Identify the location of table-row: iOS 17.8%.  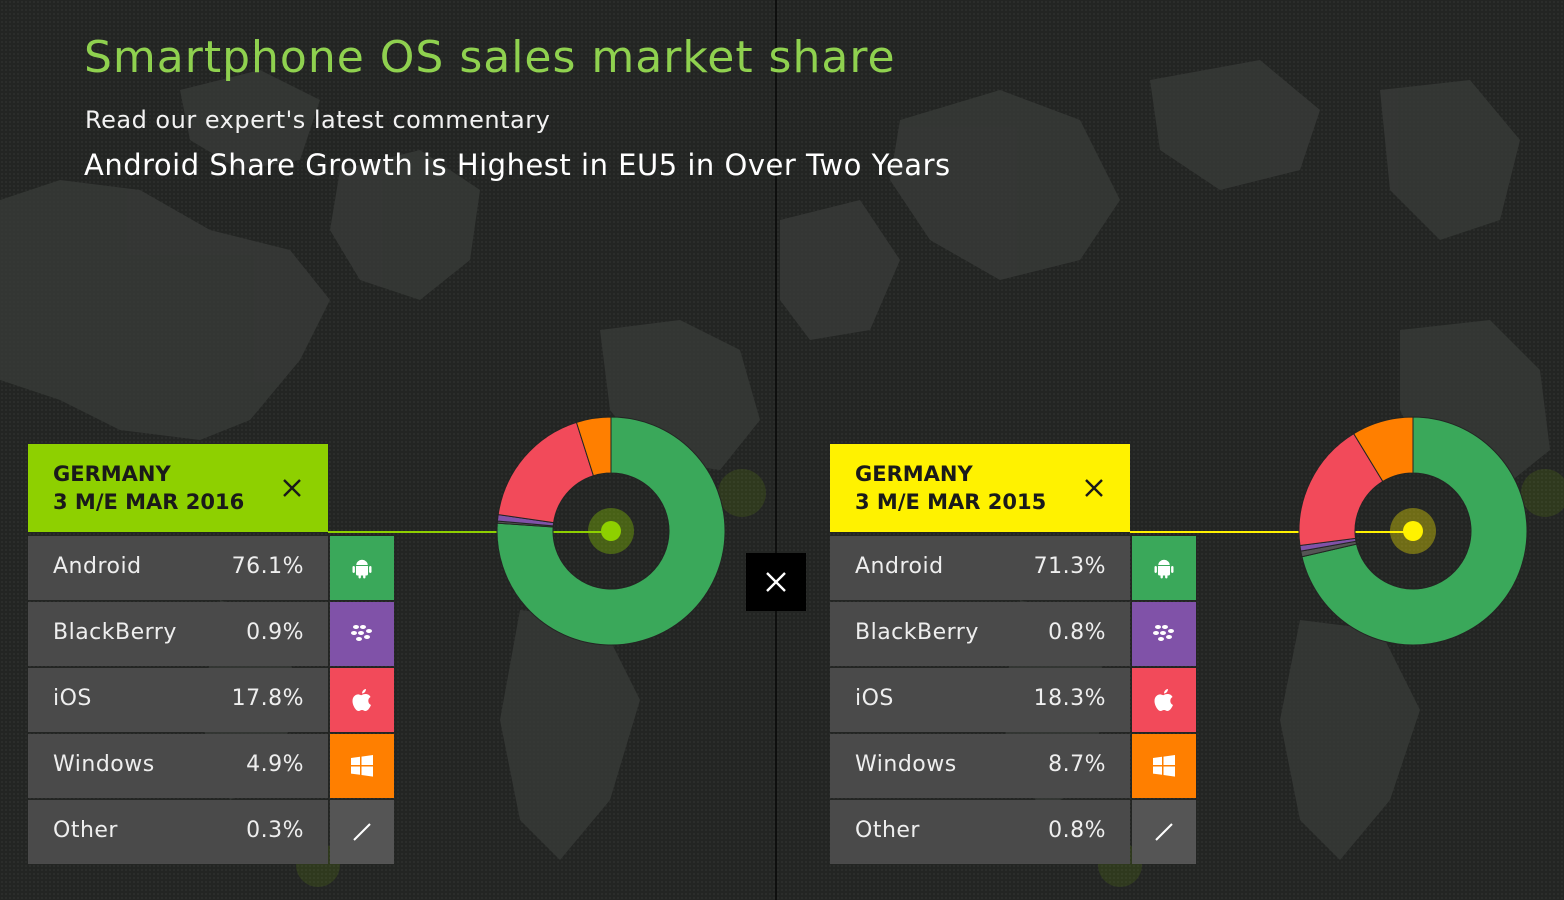
(211, 700).